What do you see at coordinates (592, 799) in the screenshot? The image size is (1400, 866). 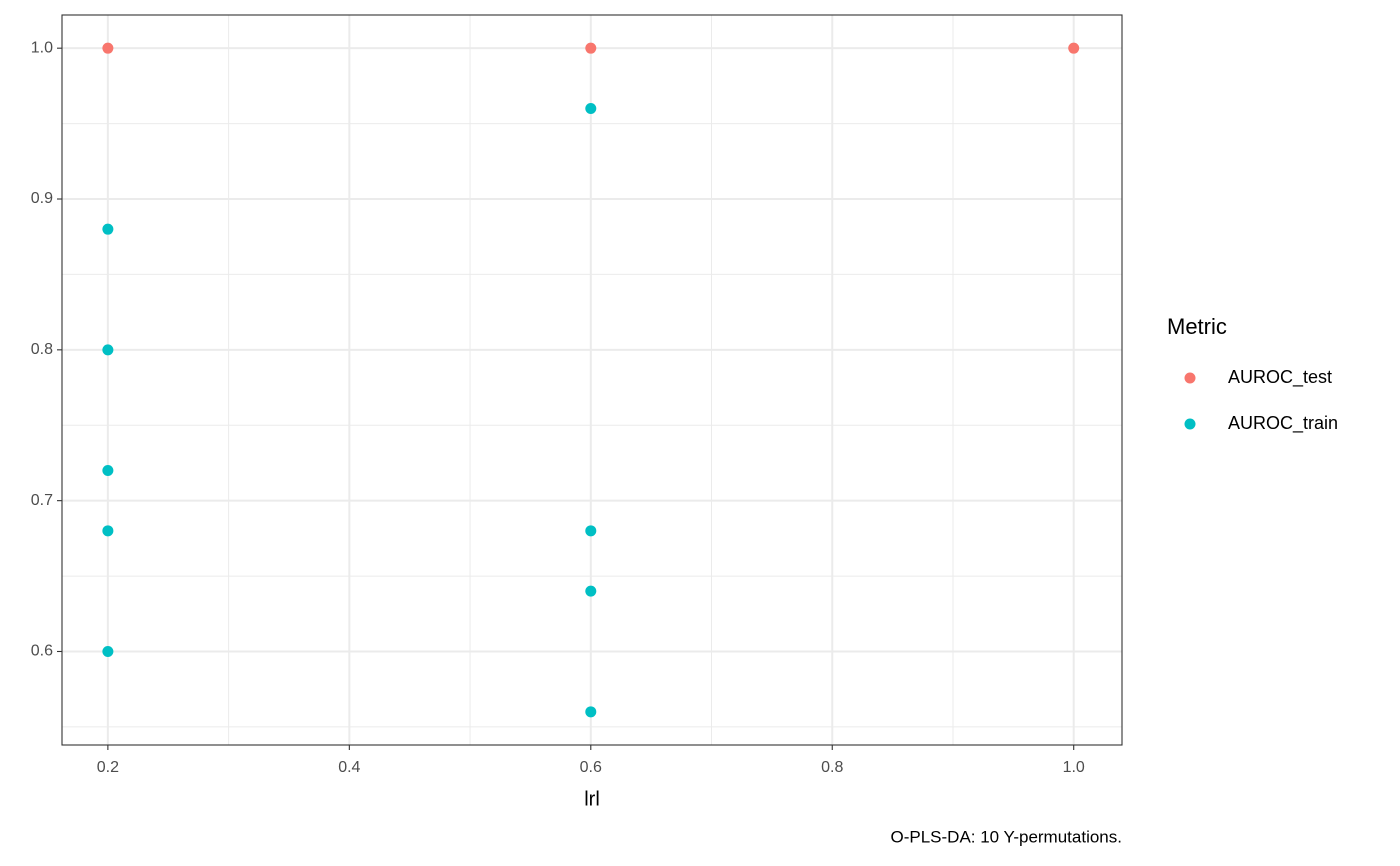 I see `x-axis-label: lrl` at bounding box center [592, 799].